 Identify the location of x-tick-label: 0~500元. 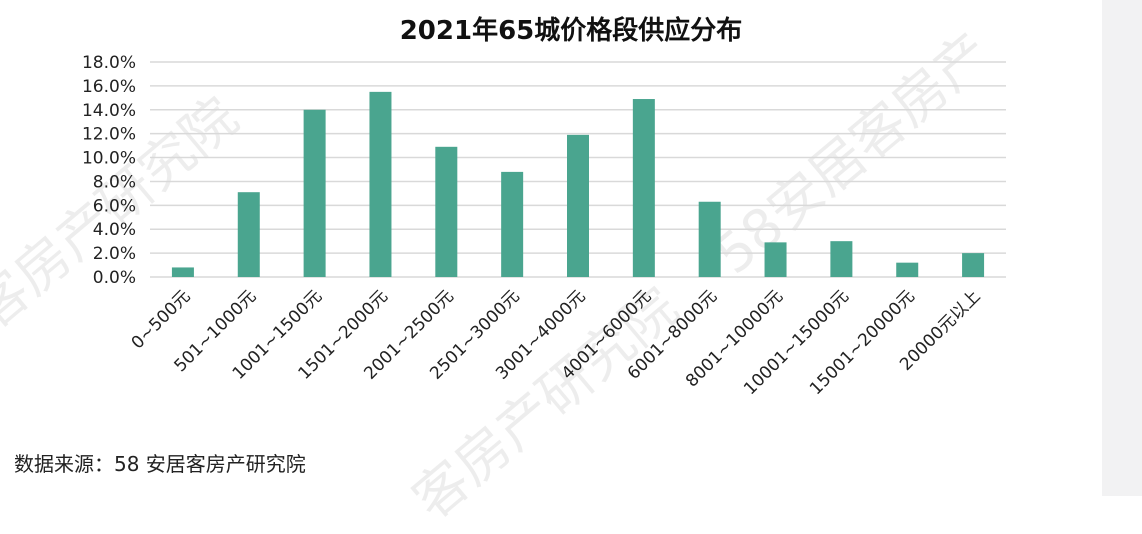
(161, 319).